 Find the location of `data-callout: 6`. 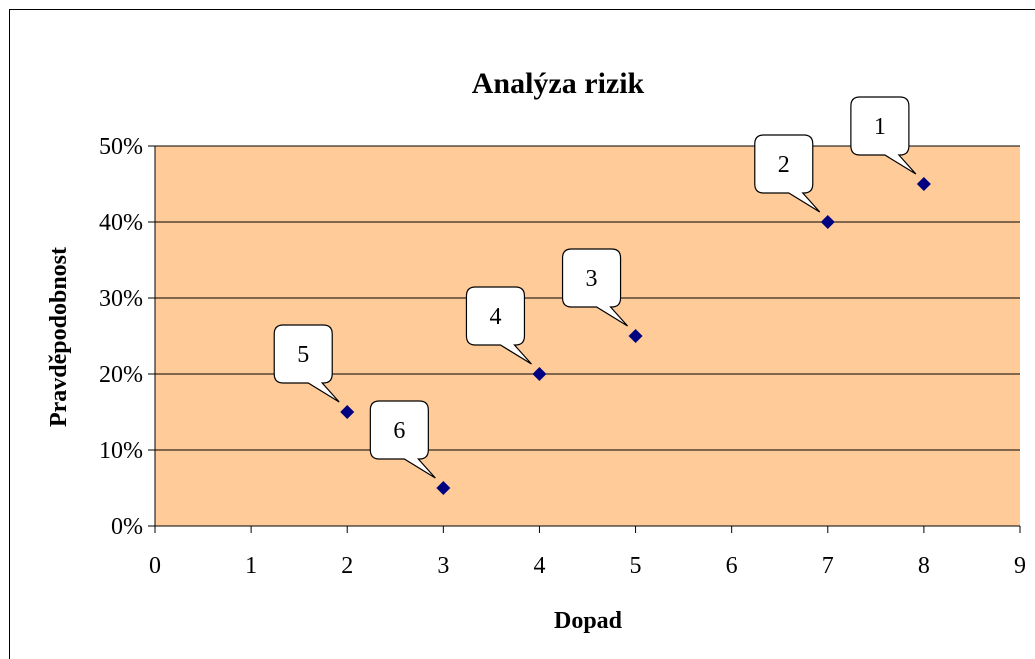

data-callout: 6 is located at coordinates (402, 439).